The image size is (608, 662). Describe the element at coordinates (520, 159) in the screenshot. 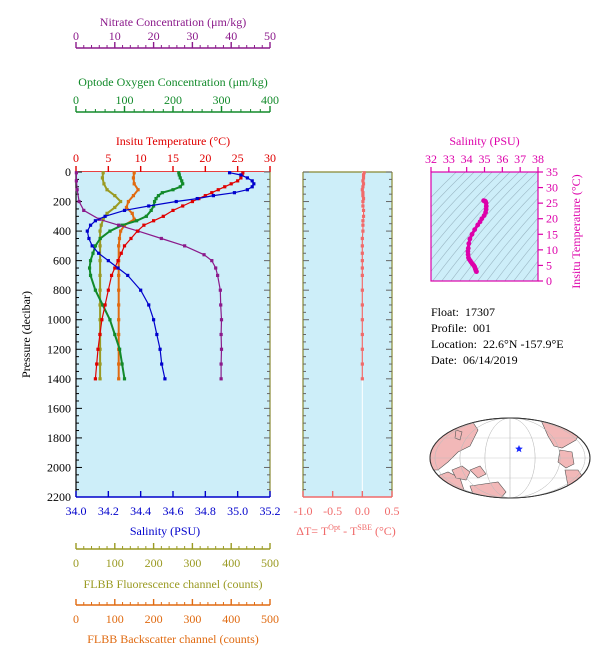

I see `ts-x-tick-label: 37` at that location.